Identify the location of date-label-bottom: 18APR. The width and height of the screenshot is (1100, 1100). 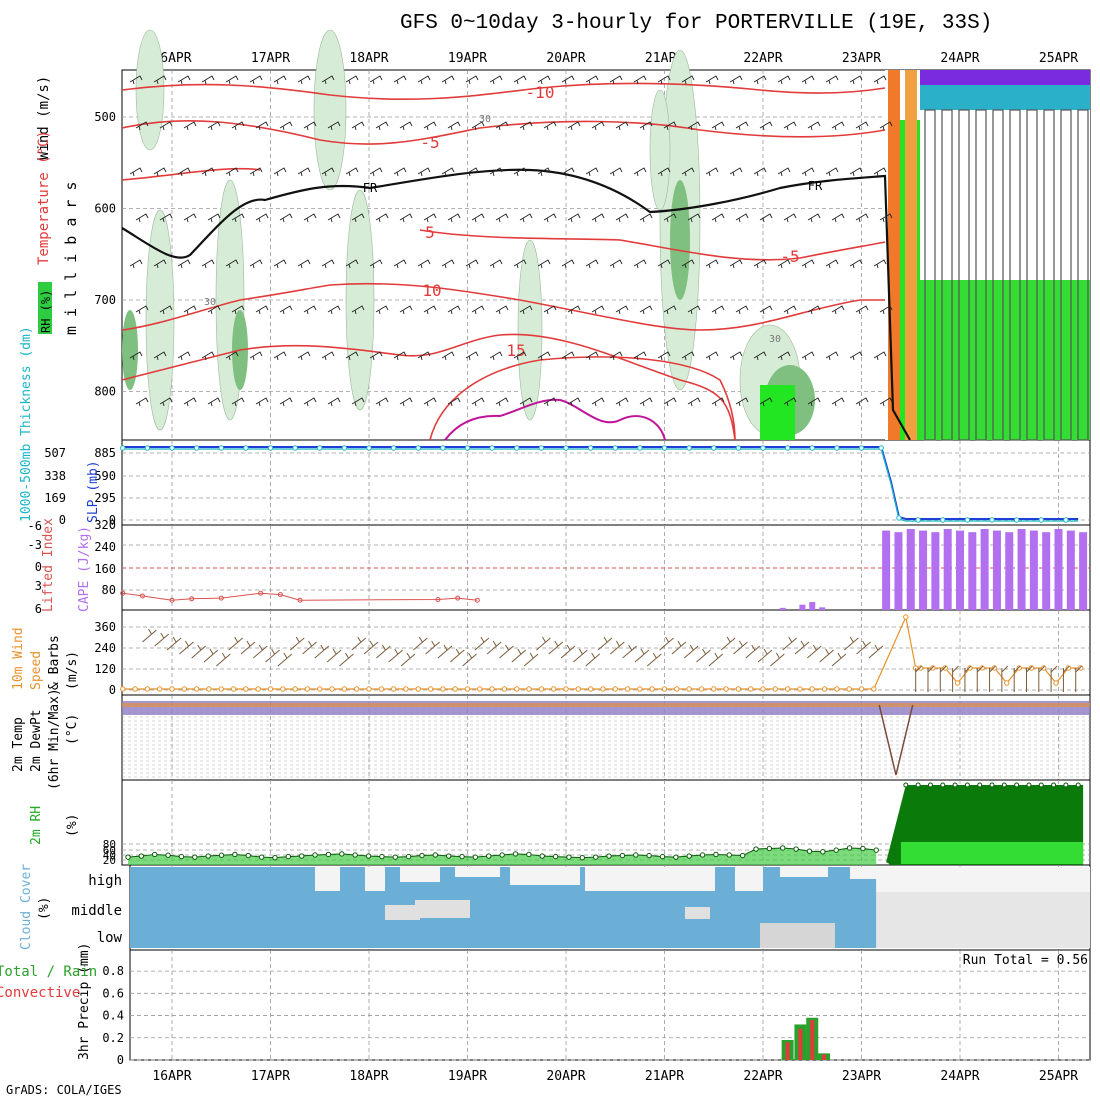
(368, 1076).